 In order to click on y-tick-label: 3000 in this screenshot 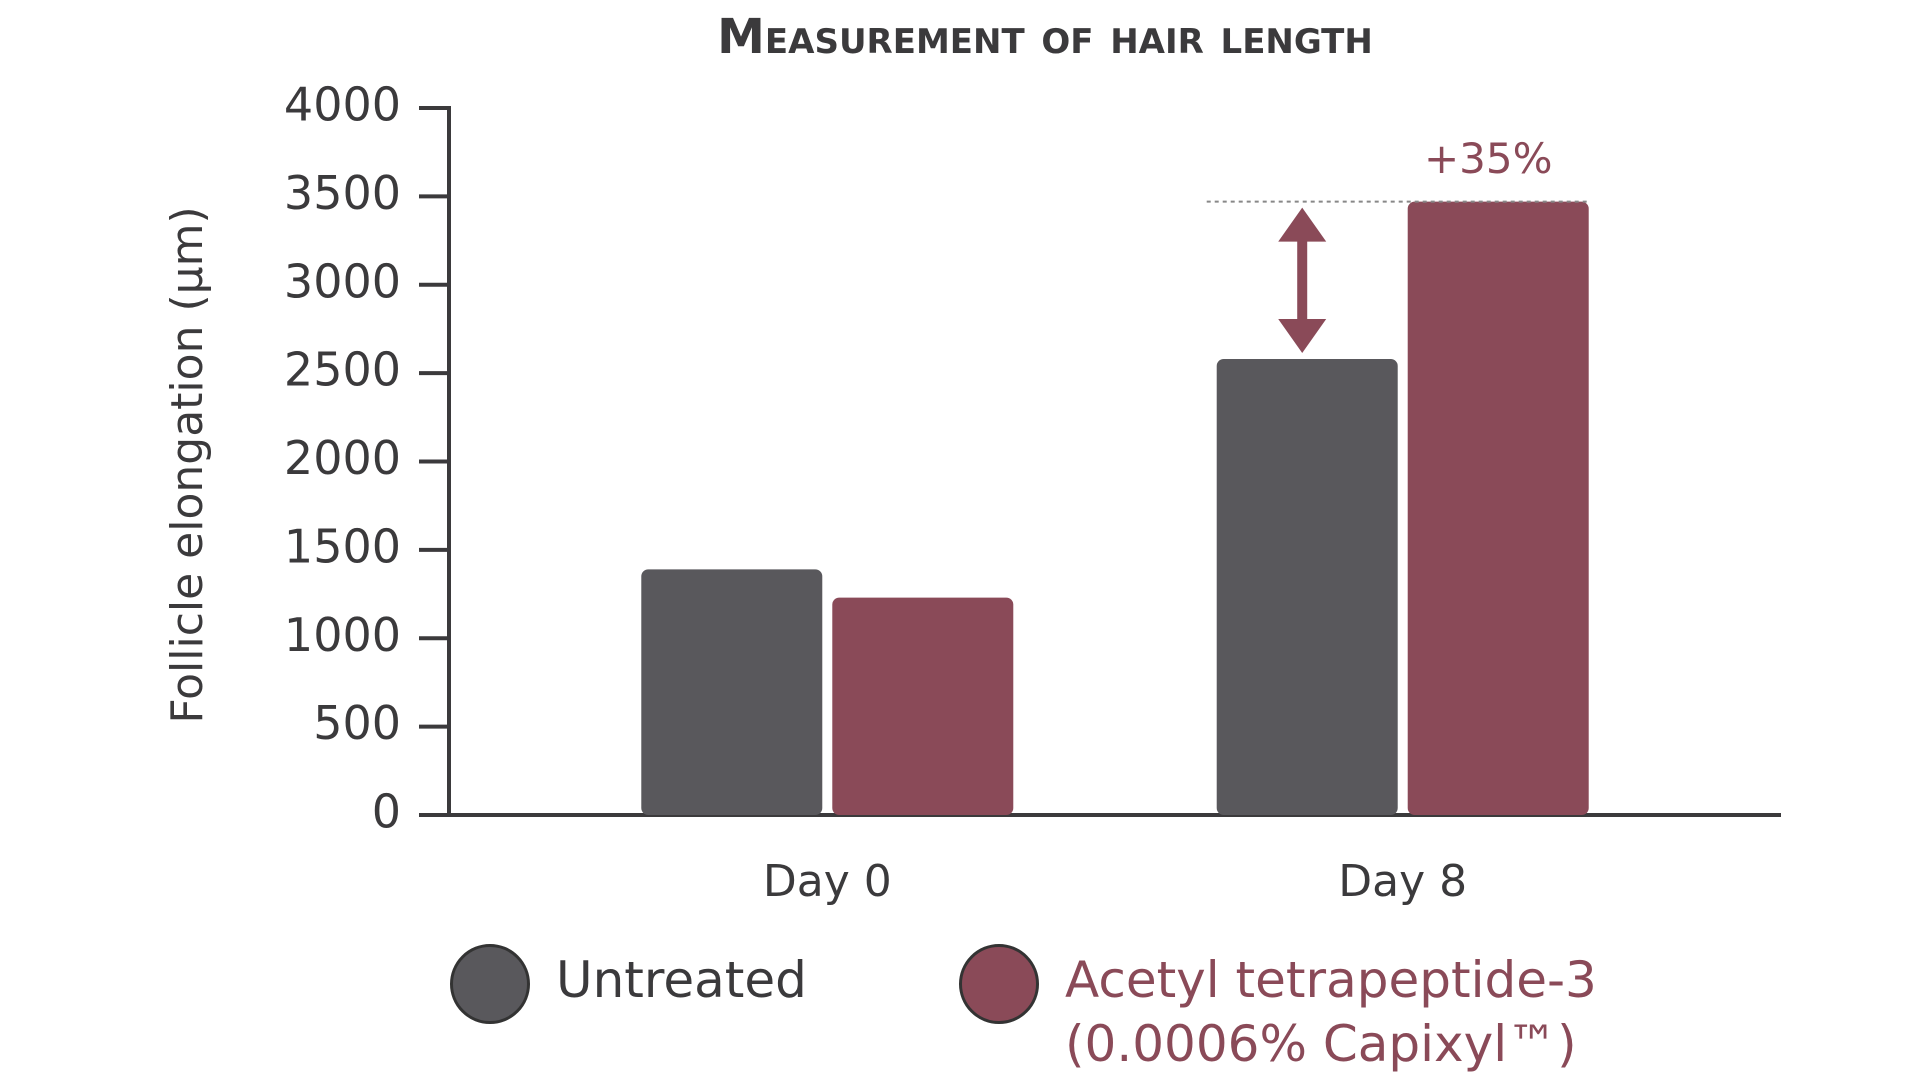, I will do `click(342, 281)`.